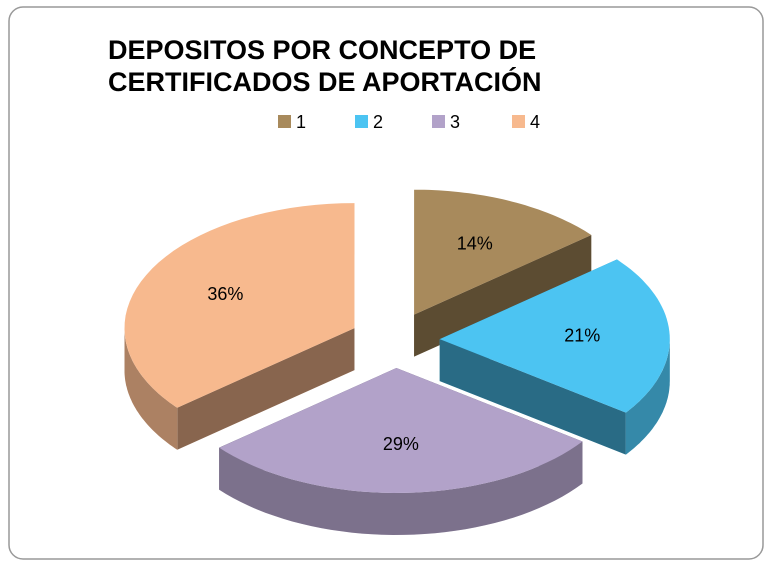 Image resolution: width=768 pixels, height=564 pixels. Describe the element at coordinates (401, 444) in the screenshot. I see `data-label: 29%` at that location.